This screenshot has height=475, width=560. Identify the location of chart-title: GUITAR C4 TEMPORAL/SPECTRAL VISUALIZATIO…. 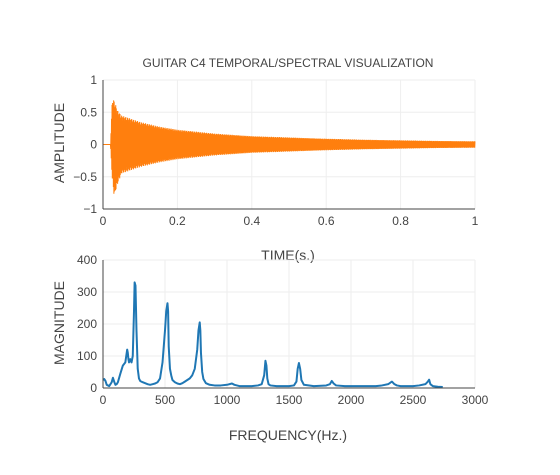
(288, 63).